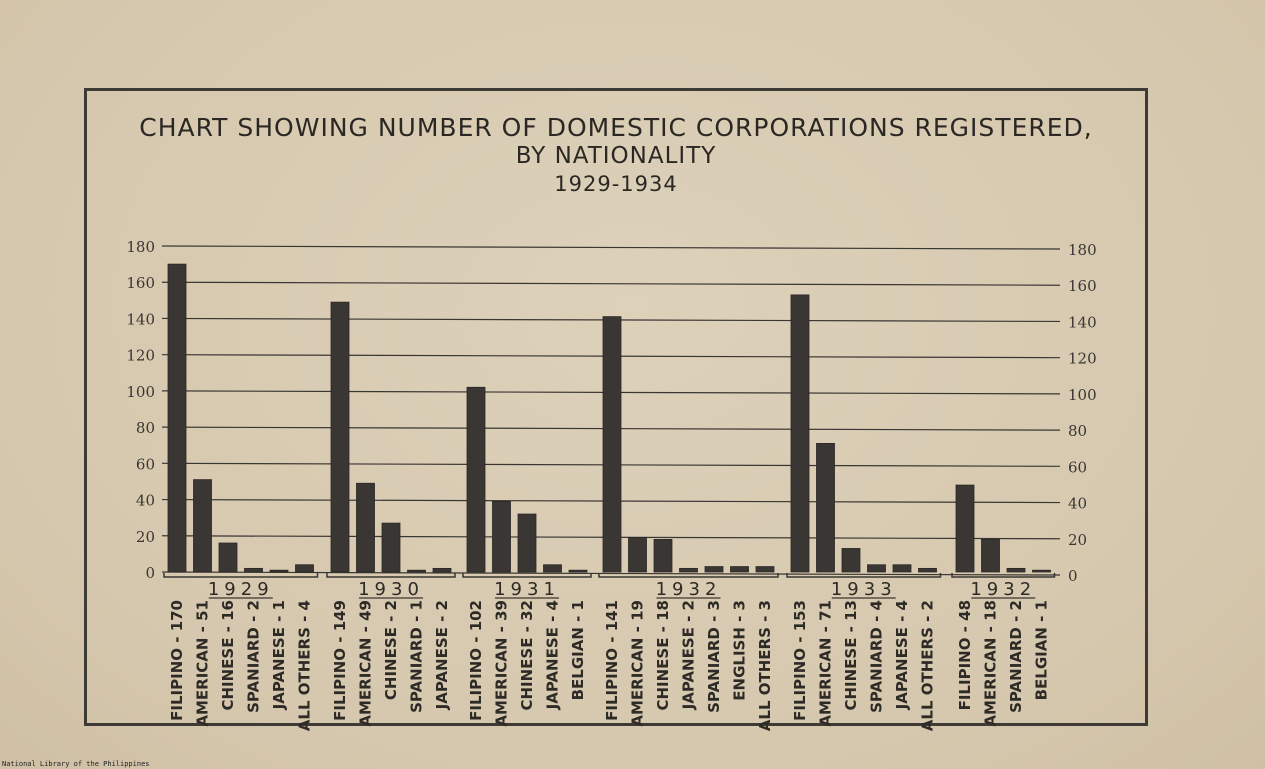 The image size is (1265, 769). Describe the element at coordinates (1077, 540) in the screenshot. I see `y-tick-label-right: 20` at that location.